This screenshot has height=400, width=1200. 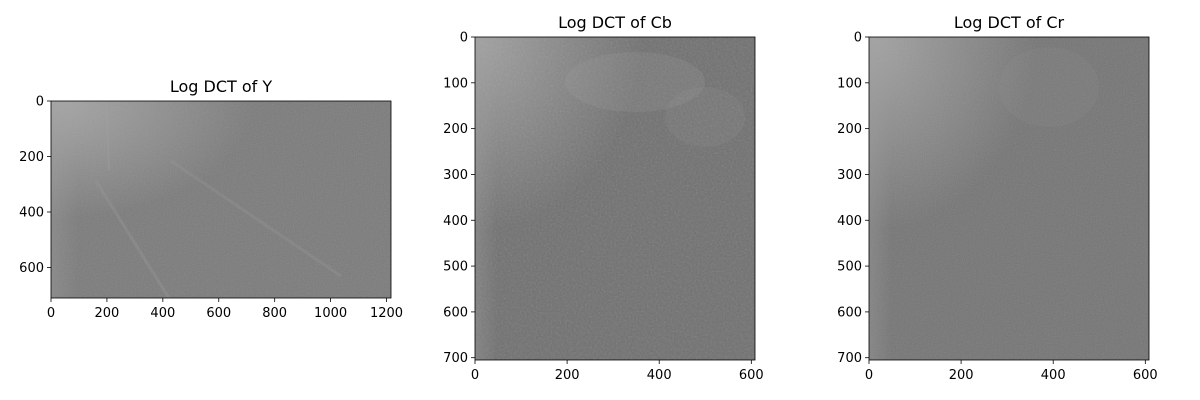 I want to click on panel-title-y: Log DCT of Y, so click(x=221, y=86).